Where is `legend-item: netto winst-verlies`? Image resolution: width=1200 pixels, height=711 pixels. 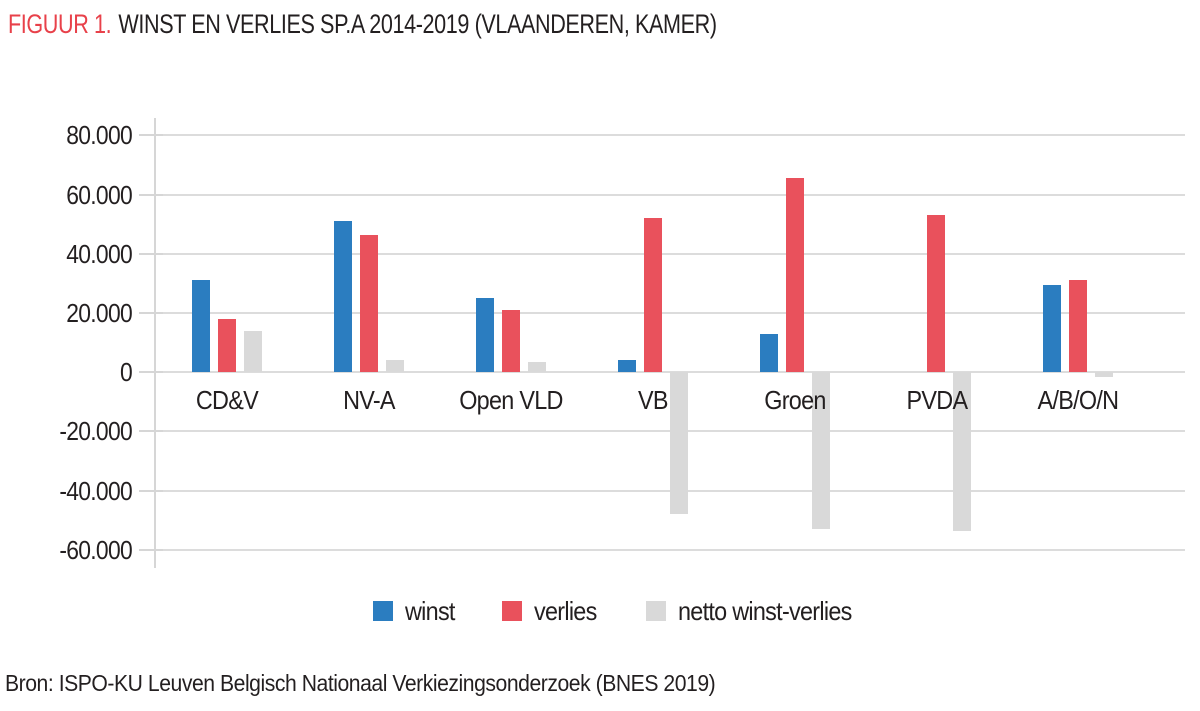
legend-item: netto winst-verlies is located at coordinates (758, 611).